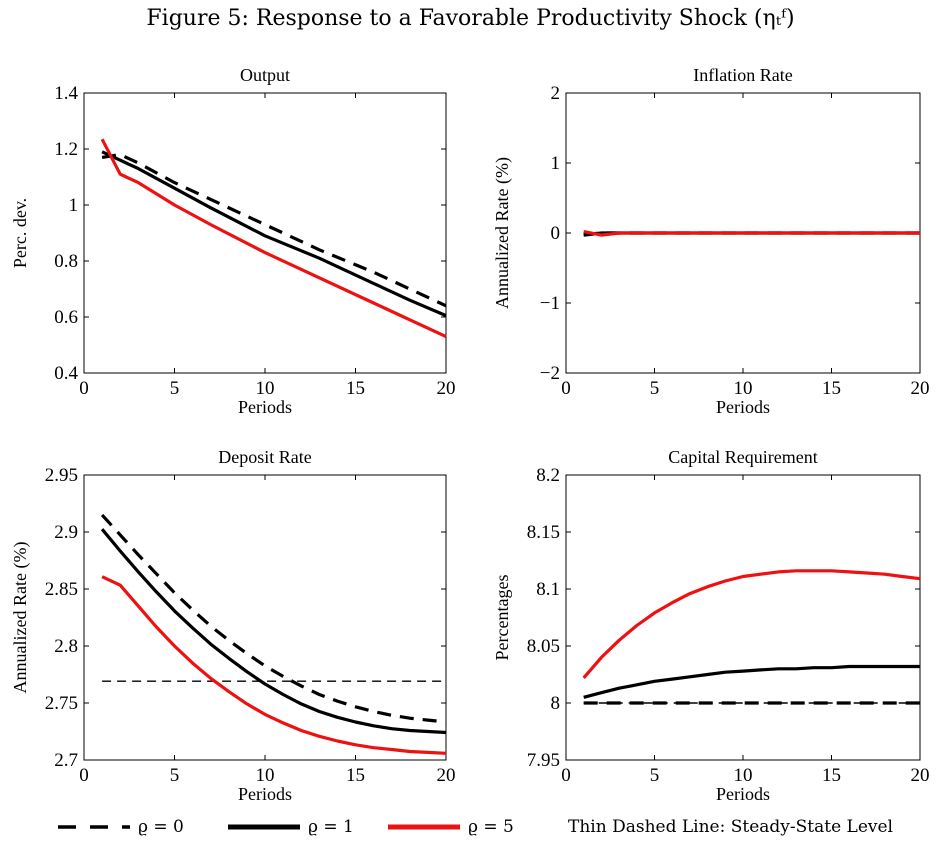  What do you see at coordinates (548, 589) in the screenshot?
I see `y-tick-label: 8.1` at bounding box center [548, 589].